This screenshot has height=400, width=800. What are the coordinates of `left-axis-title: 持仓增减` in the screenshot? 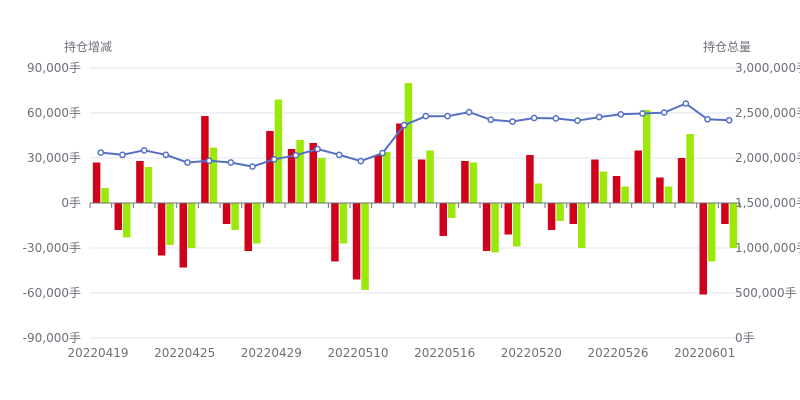 It's located at (88, 46).